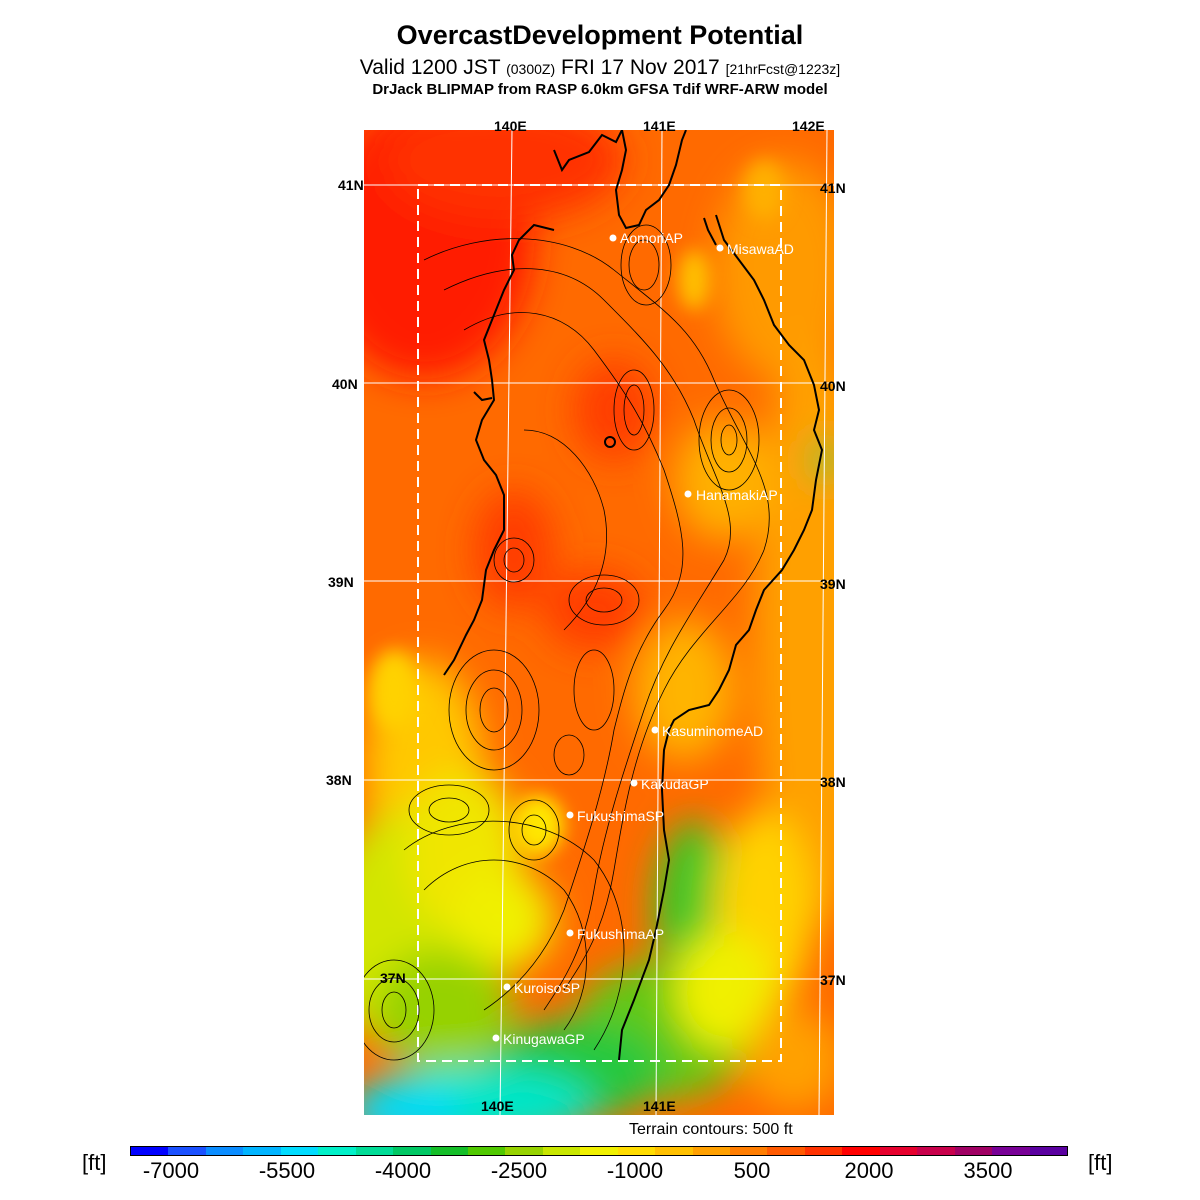 The height and width of the screenshot is (1200, 1200). What do you see at coordinates (339, 780) in the screenshot?
I see `lat-label-left: 38N` at bounding box center [339, 780].